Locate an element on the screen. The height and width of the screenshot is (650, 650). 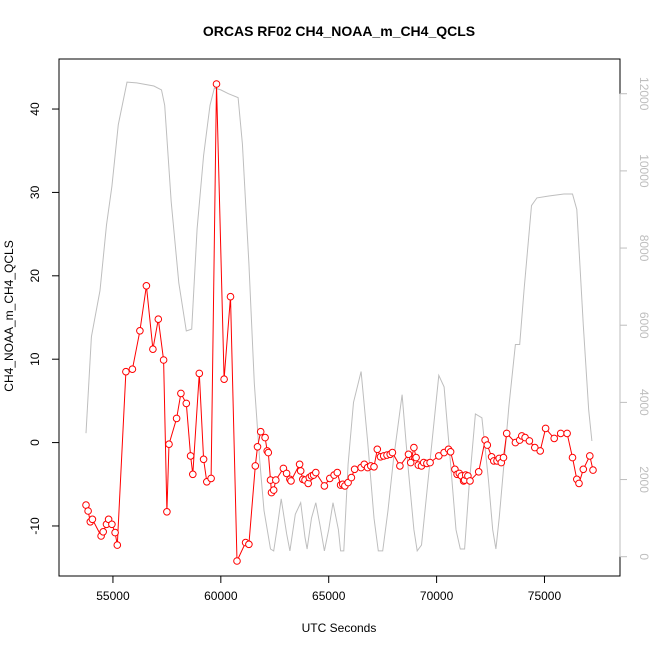
y-tick-label: 0 is located at coordinates (35, 442).